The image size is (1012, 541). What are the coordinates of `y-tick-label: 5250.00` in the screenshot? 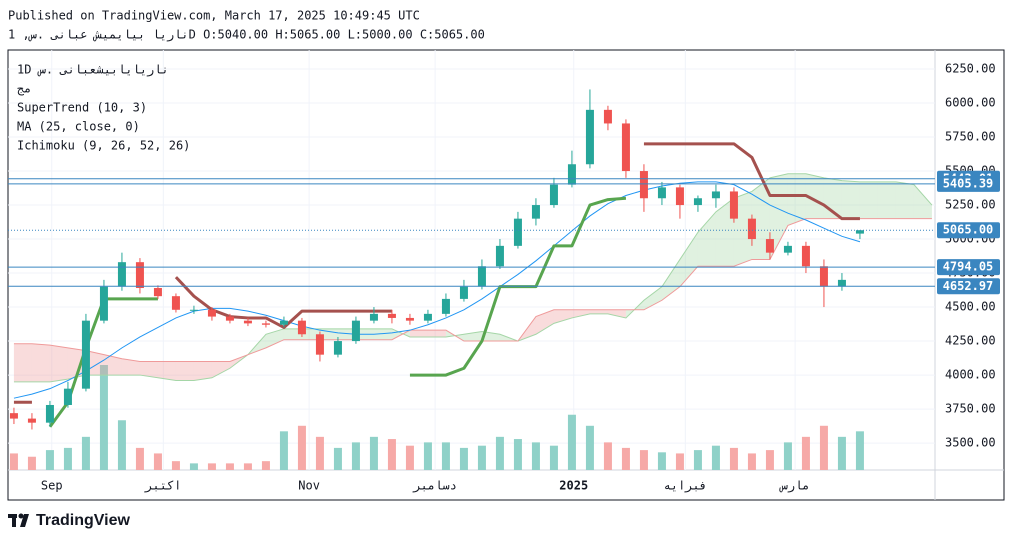 It's located at (970, 205).